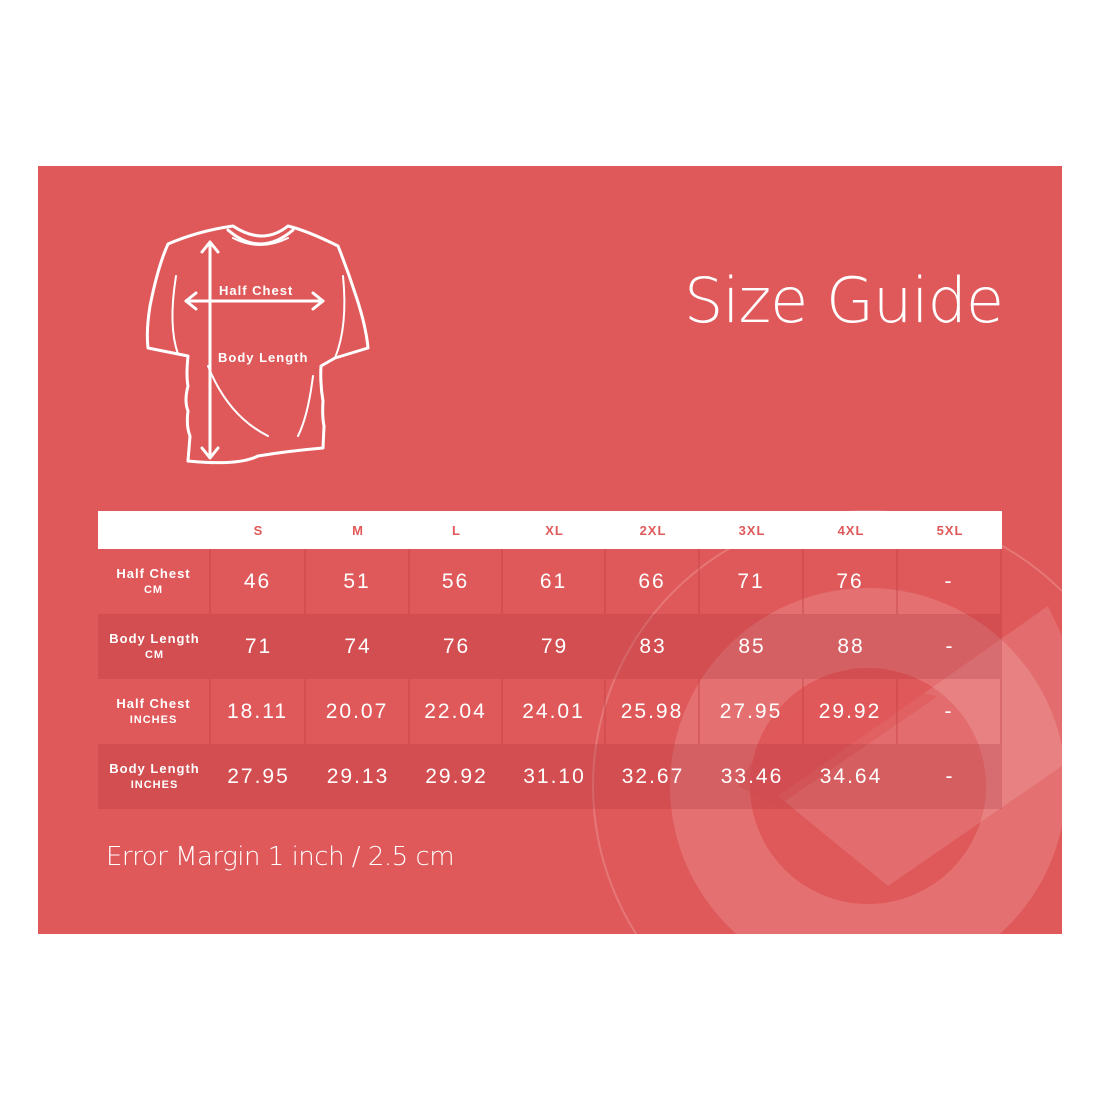  I want to click on header-cell-3xl: 3XL, so click(752, 530).